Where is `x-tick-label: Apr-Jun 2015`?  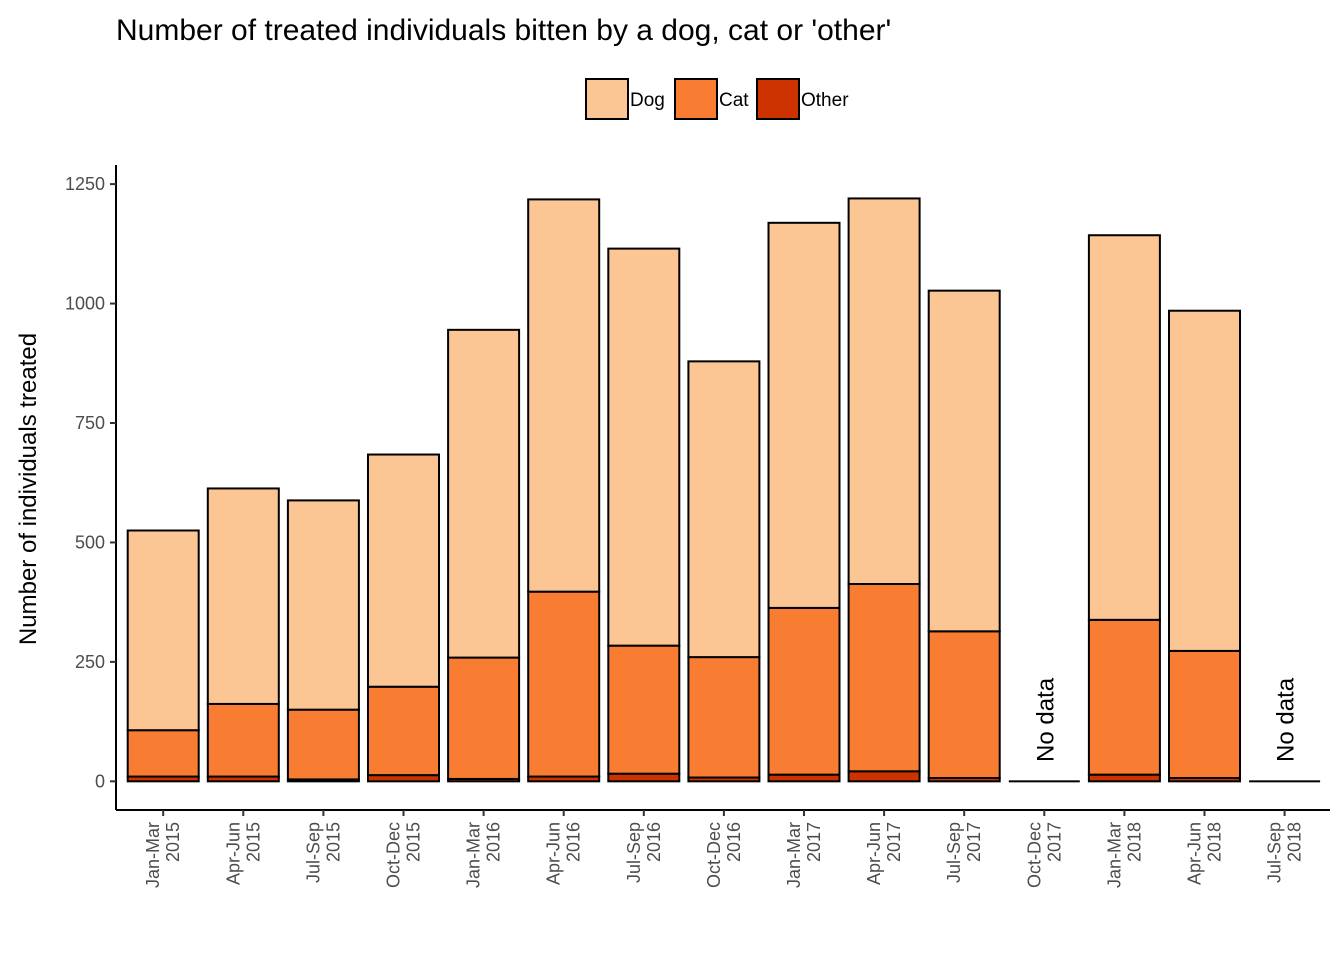
x-tick-label: Apr-Jun 2015 is located at coordinates (243, 853).